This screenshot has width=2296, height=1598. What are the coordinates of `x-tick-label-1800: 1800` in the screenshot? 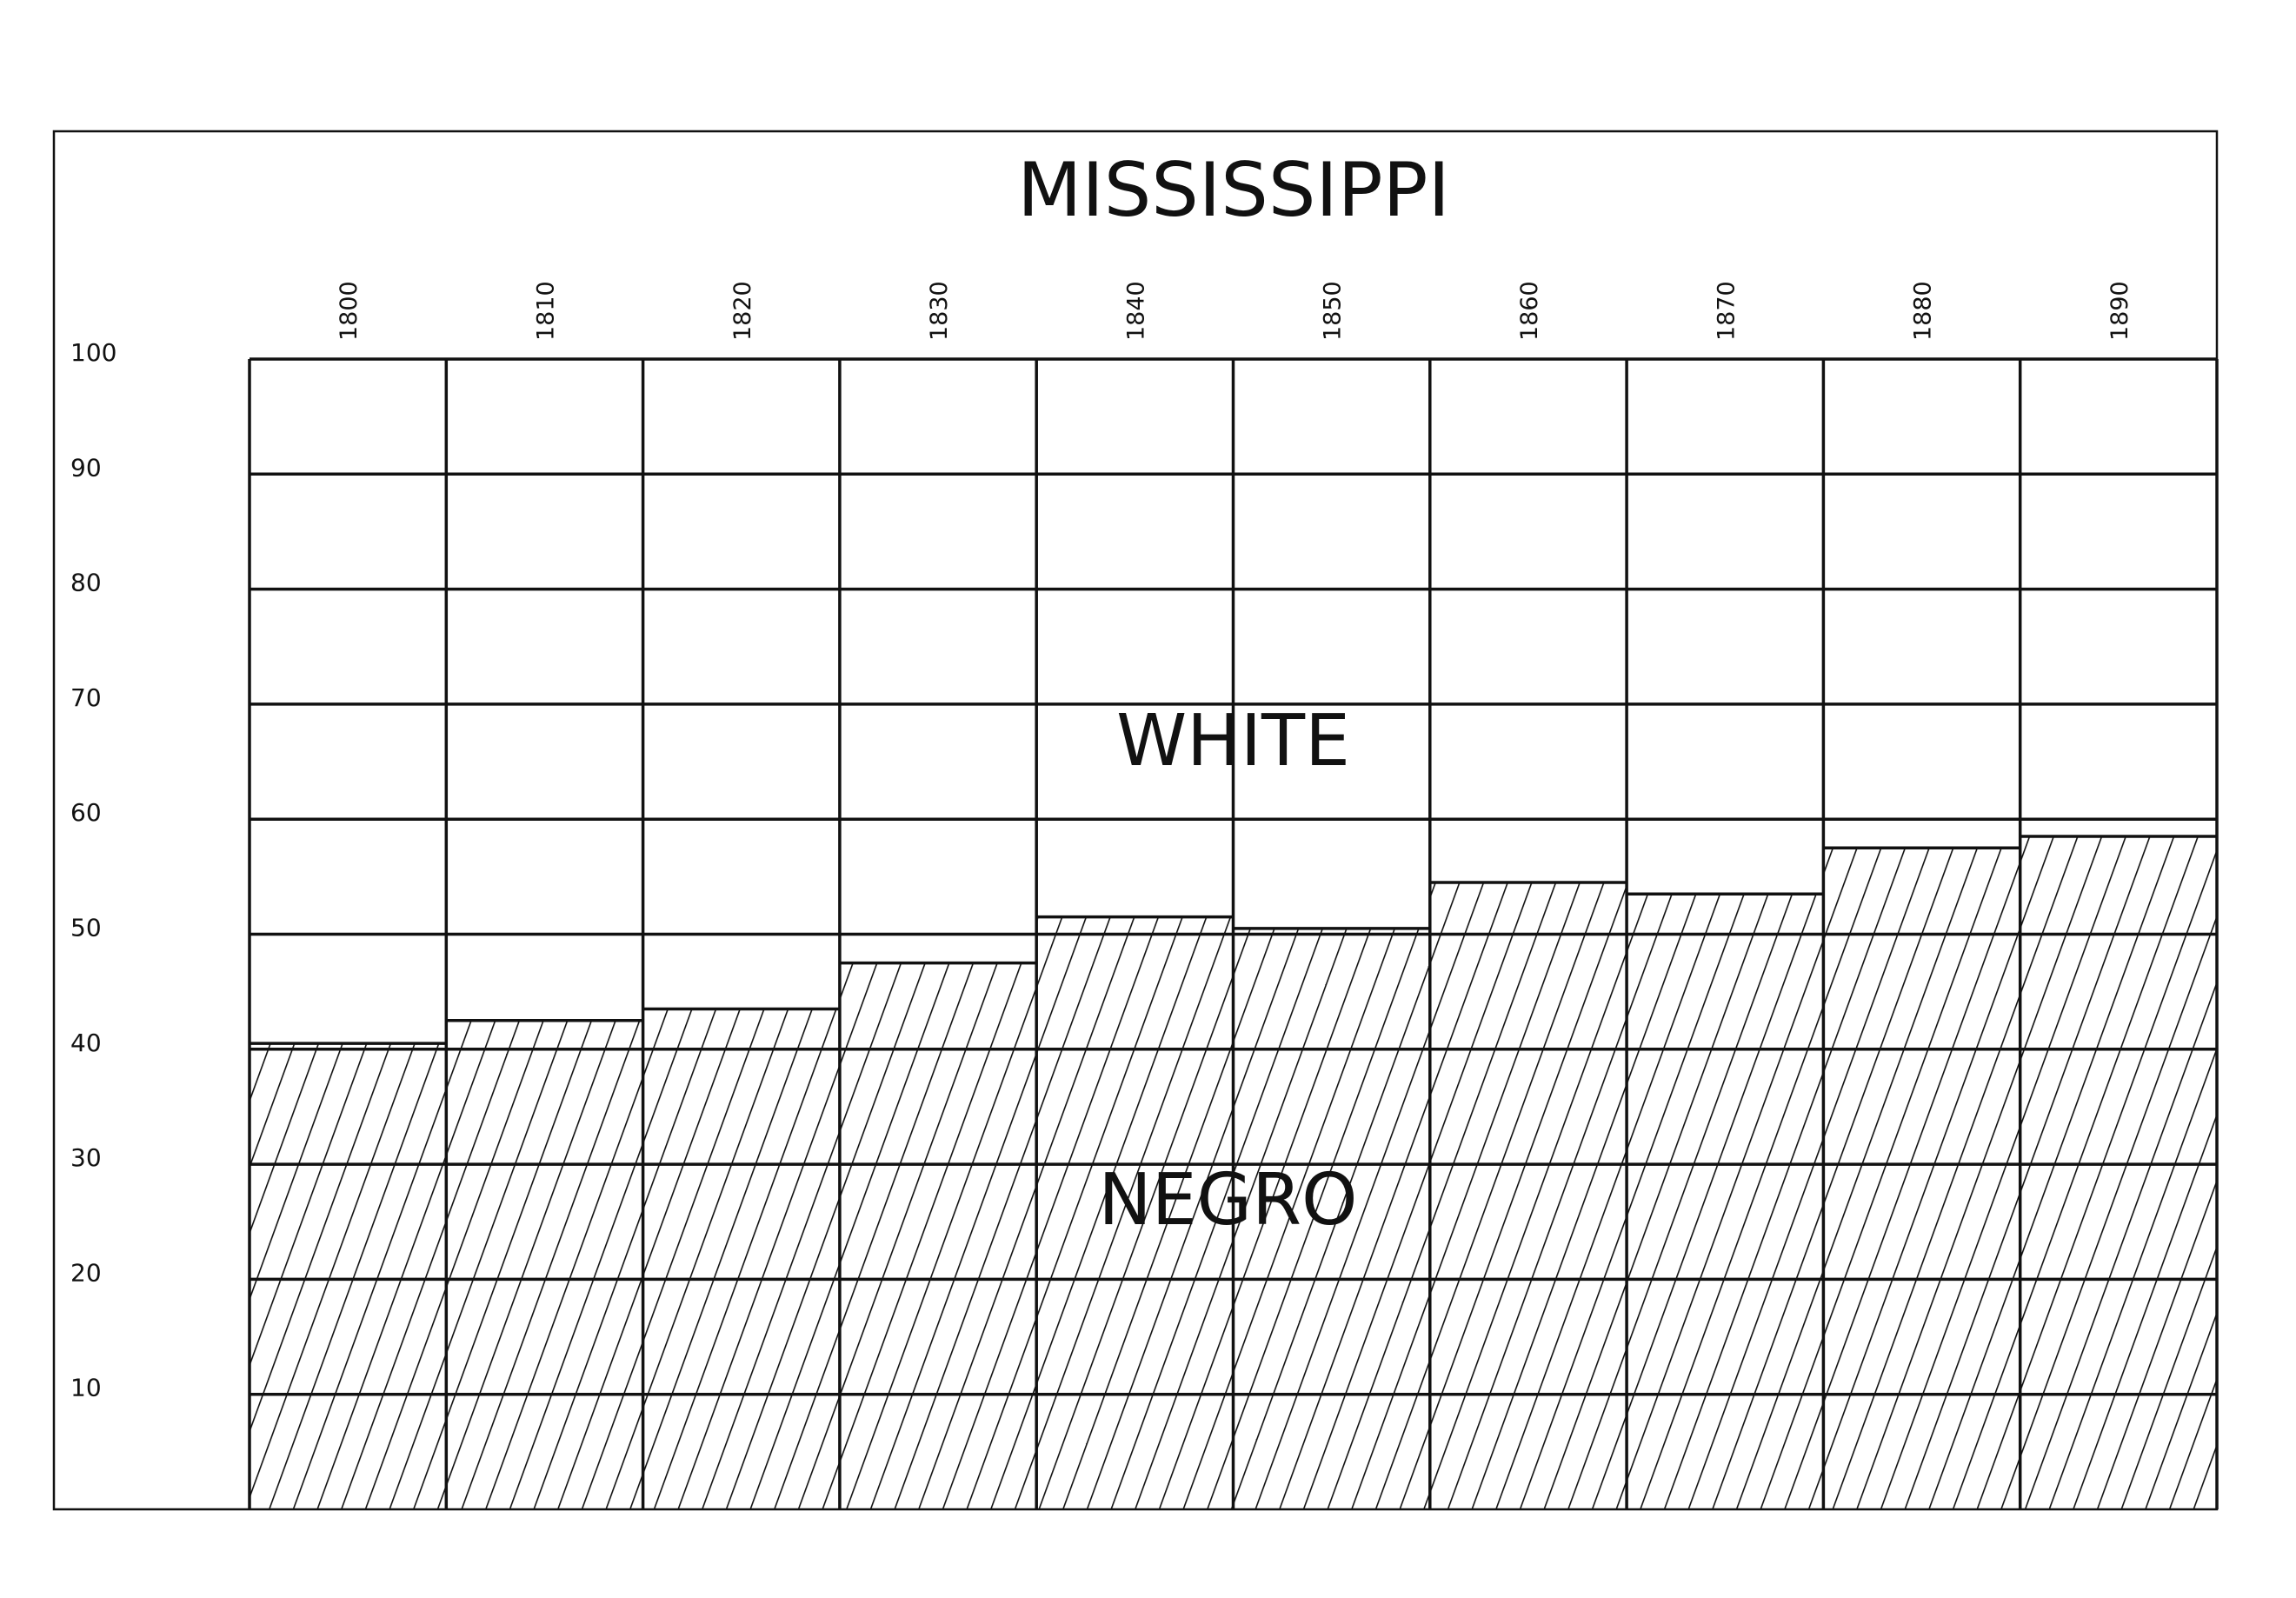 It's located at (349, 311).